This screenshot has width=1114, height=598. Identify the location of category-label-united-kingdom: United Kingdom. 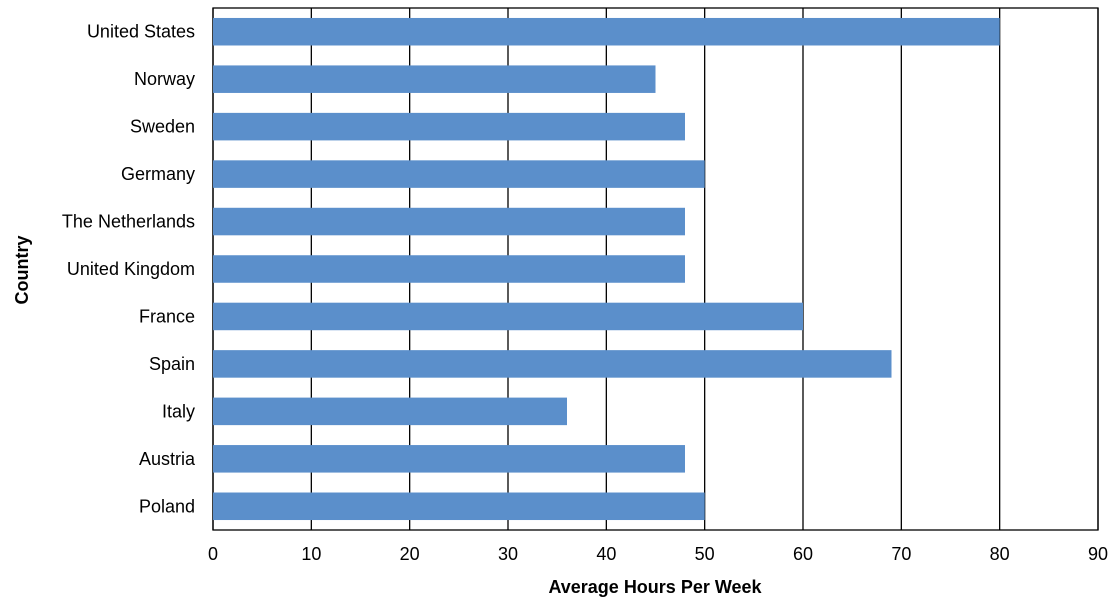
(131, 269).